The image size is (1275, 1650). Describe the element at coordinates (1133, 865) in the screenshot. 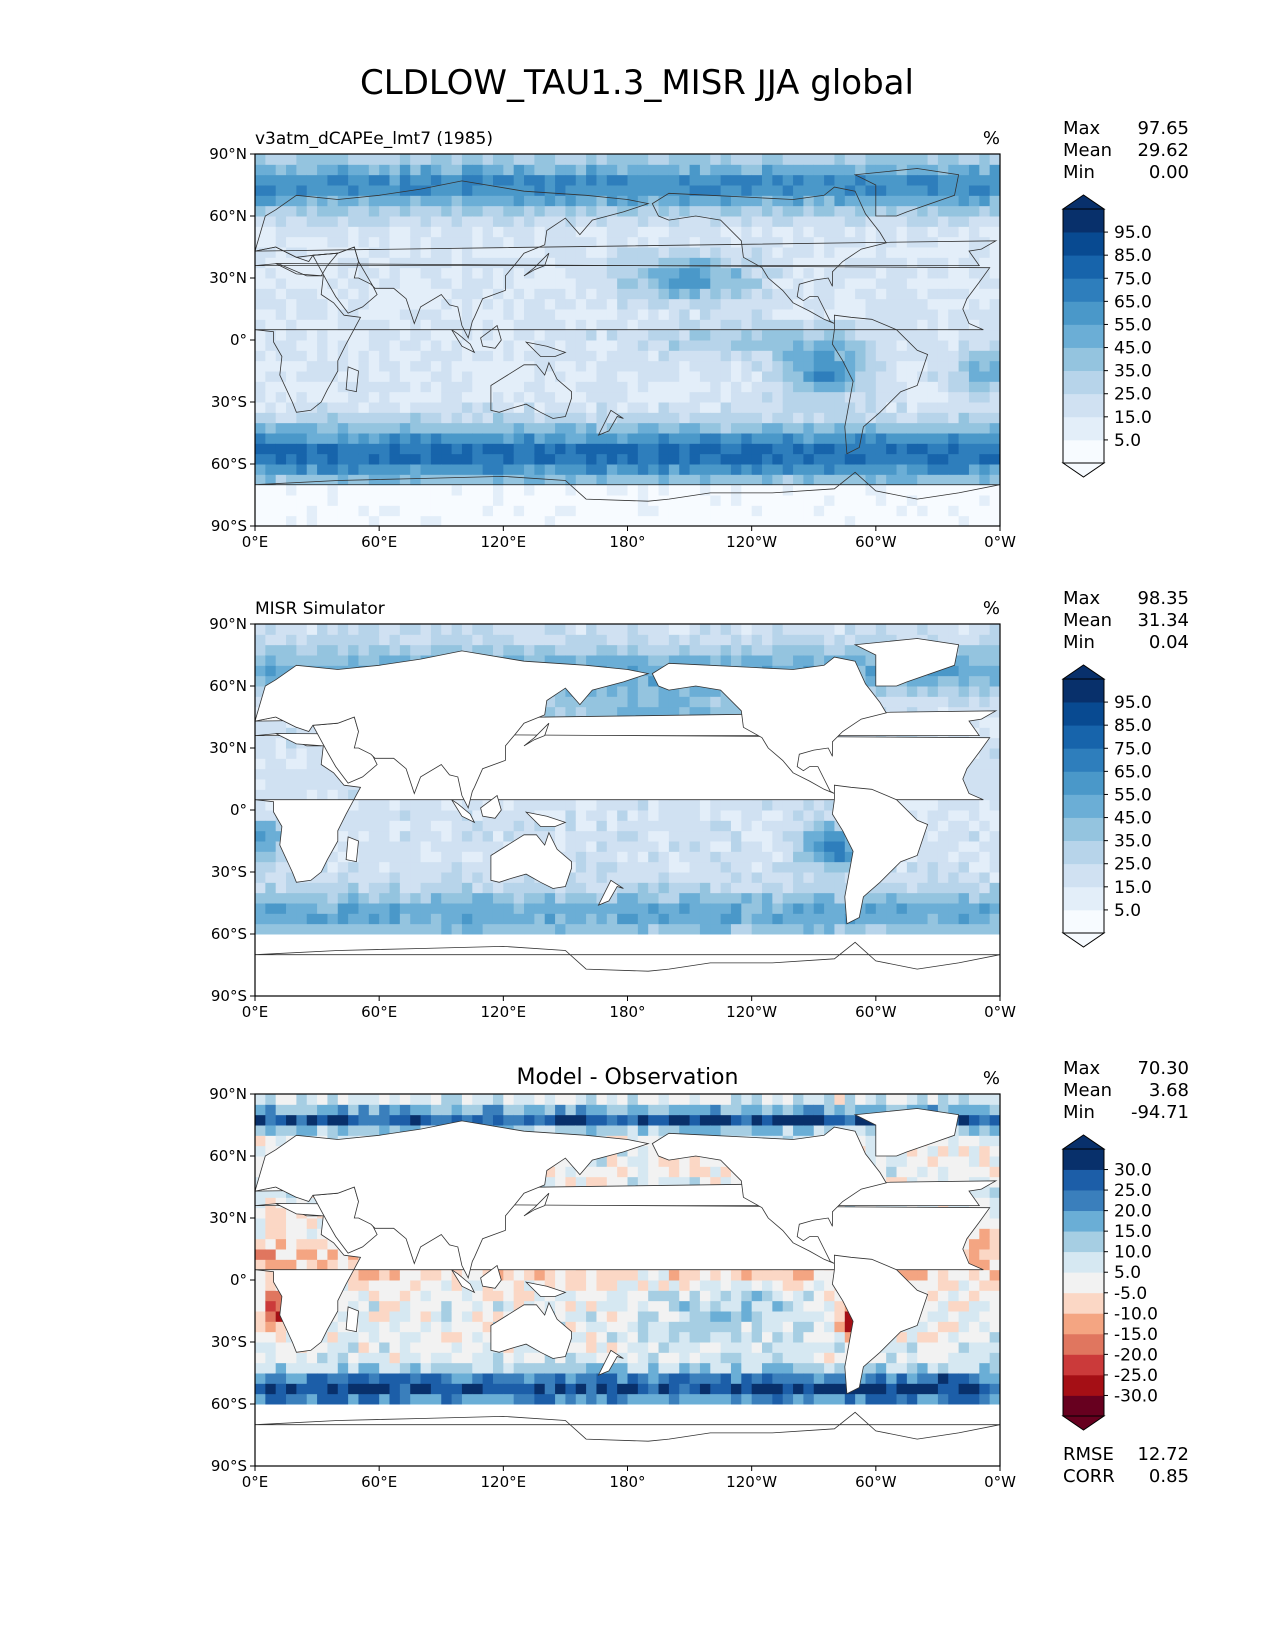

I see `colorbar-tick-label: 25.0` at that location.